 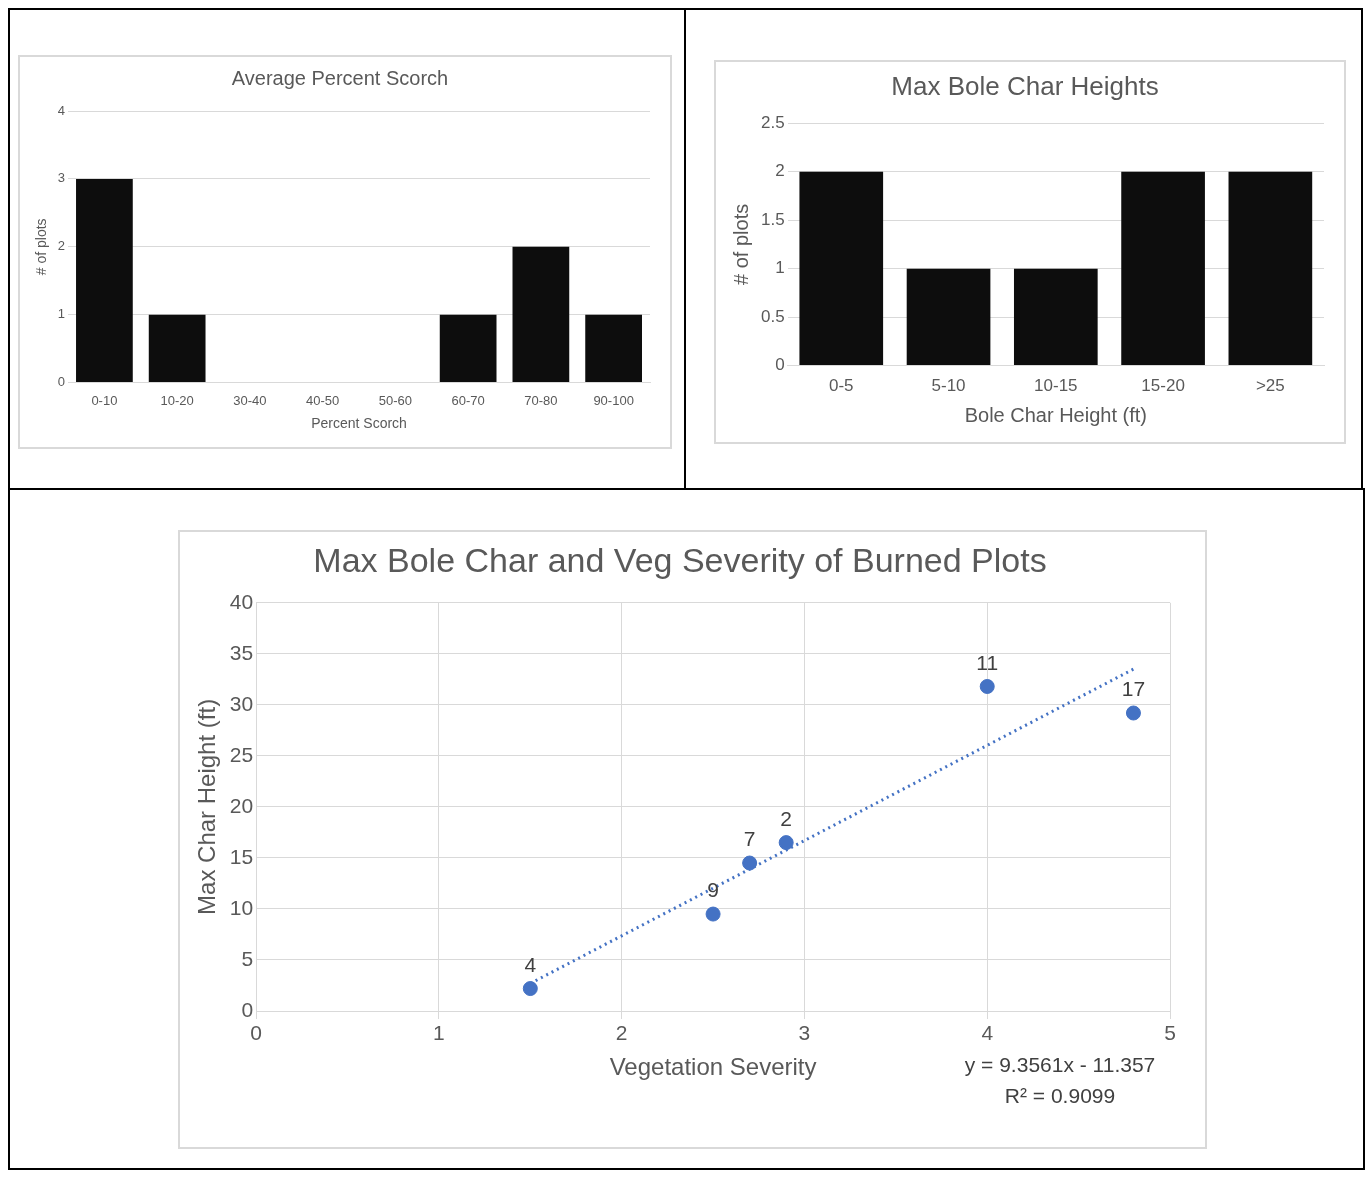 I want to click on chart-title: Max Bole Char and Veg Severity of Burned Plots, so click(x=680, y=559).